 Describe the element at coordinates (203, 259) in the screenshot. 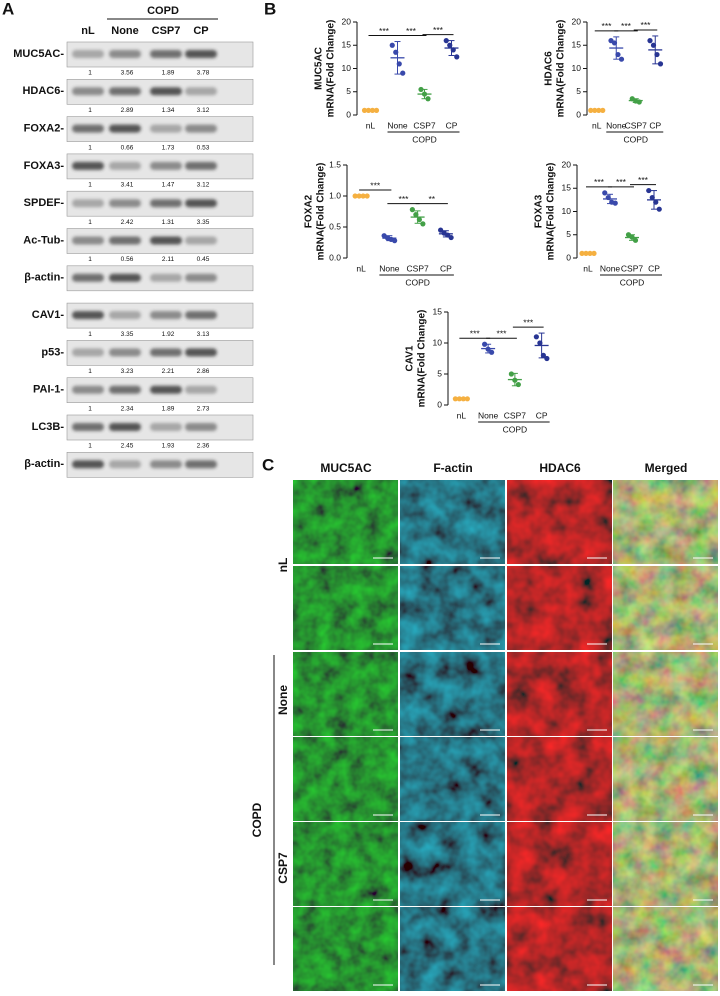

I see `quant-value: 0.45` at that location.